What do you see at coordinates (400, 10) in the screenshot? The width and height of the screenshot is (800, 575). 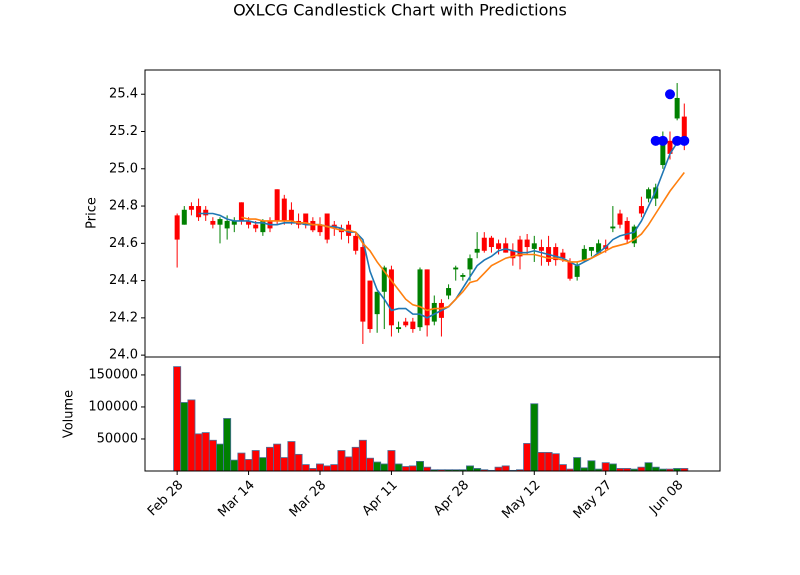 I see `chart-title: OXLCG Candlestick Chart with Predictions` at bounding box center [400, 10].